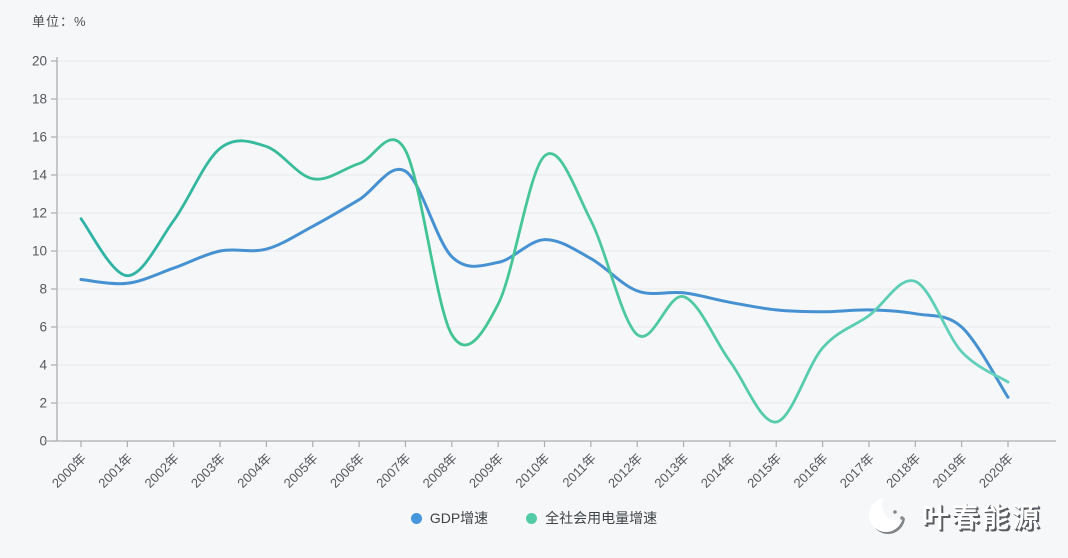  What do you see at coordinates (950, 471) in the screenshot?
I see `x-tick-label: 2019年` at bounding box center [950, 471].